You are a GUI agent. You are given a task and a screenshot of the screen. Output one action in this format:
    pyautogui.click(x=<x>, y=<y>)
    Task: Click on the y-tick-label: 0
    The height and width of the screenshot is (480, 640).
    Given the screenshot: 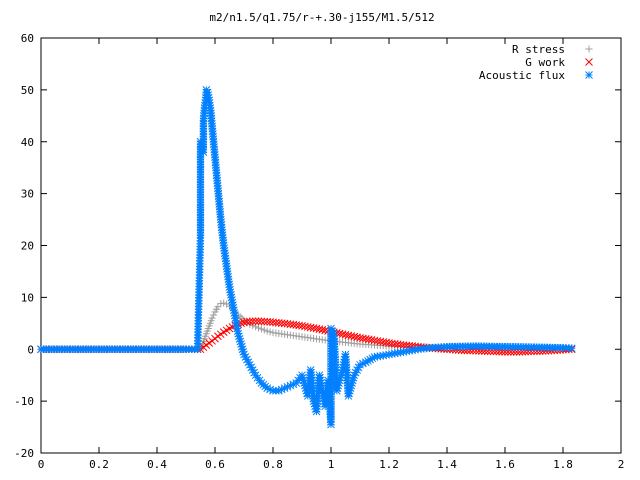 What is the action you would take?
    pyautogui.click(x=30, y=349)
    